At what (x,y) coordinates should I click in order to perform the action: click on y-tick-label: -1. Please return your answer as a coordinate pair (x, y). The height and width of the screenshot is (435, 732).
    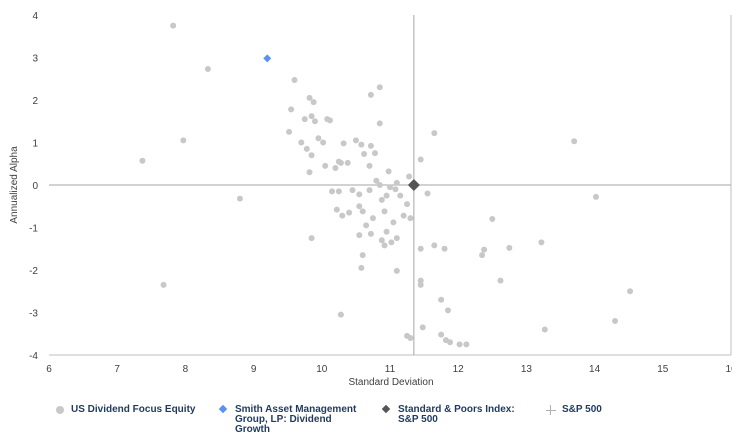
    Looking at the image, I should click on (33, 229).